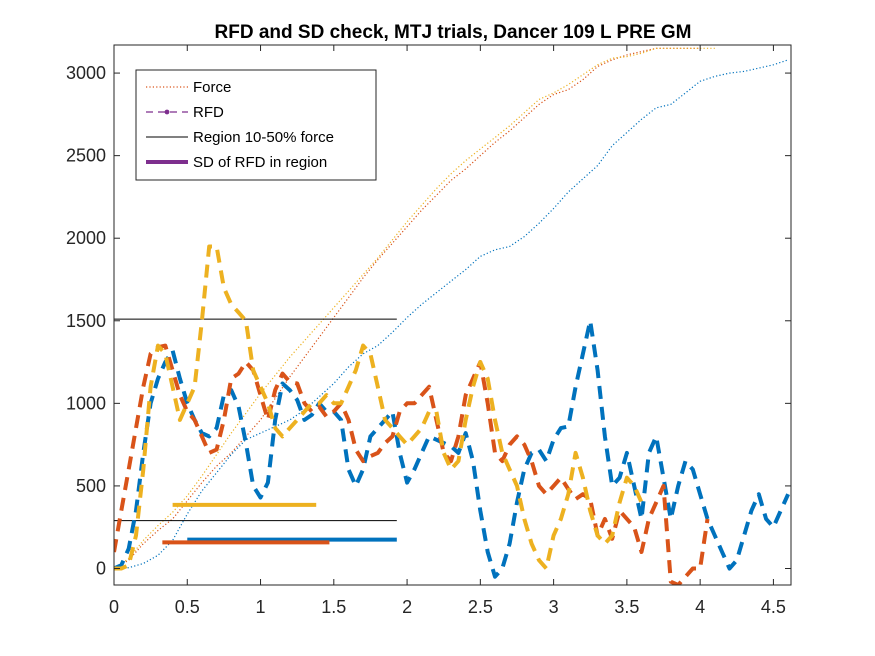  What do you see at coordinates (212, 87) in the screenshot?
I see `legend-label: Force` at bounding box center [212, 87].